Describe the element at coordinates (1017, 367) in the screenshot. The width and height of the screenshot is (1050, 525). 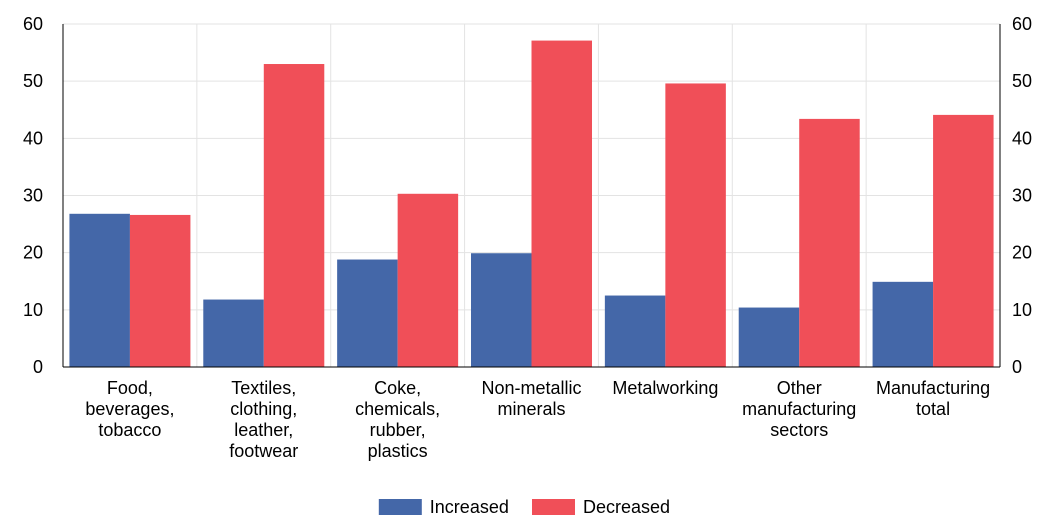
I see `y-tick-right-0: 0` at that location.